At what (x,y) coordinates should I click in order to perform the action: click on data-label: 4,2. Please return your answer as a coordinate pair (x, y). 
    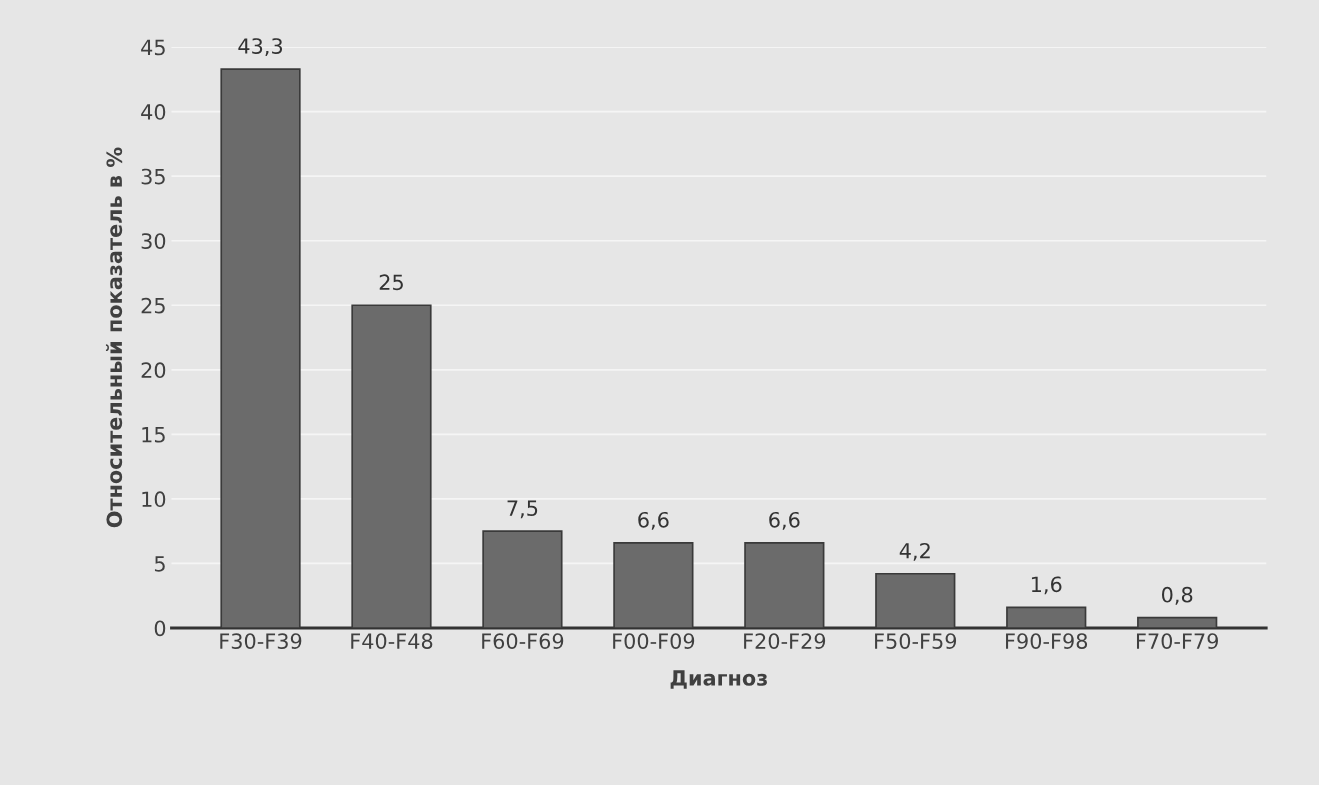
    Looking at the image, I should click on (914, 551).